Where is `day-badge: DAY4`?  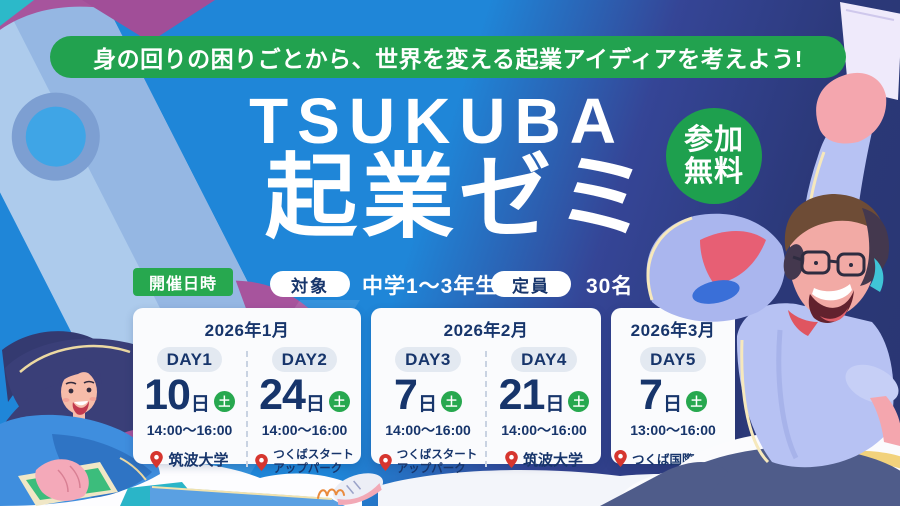
day-badge: DAY4 is located at coordinates (544, 359).